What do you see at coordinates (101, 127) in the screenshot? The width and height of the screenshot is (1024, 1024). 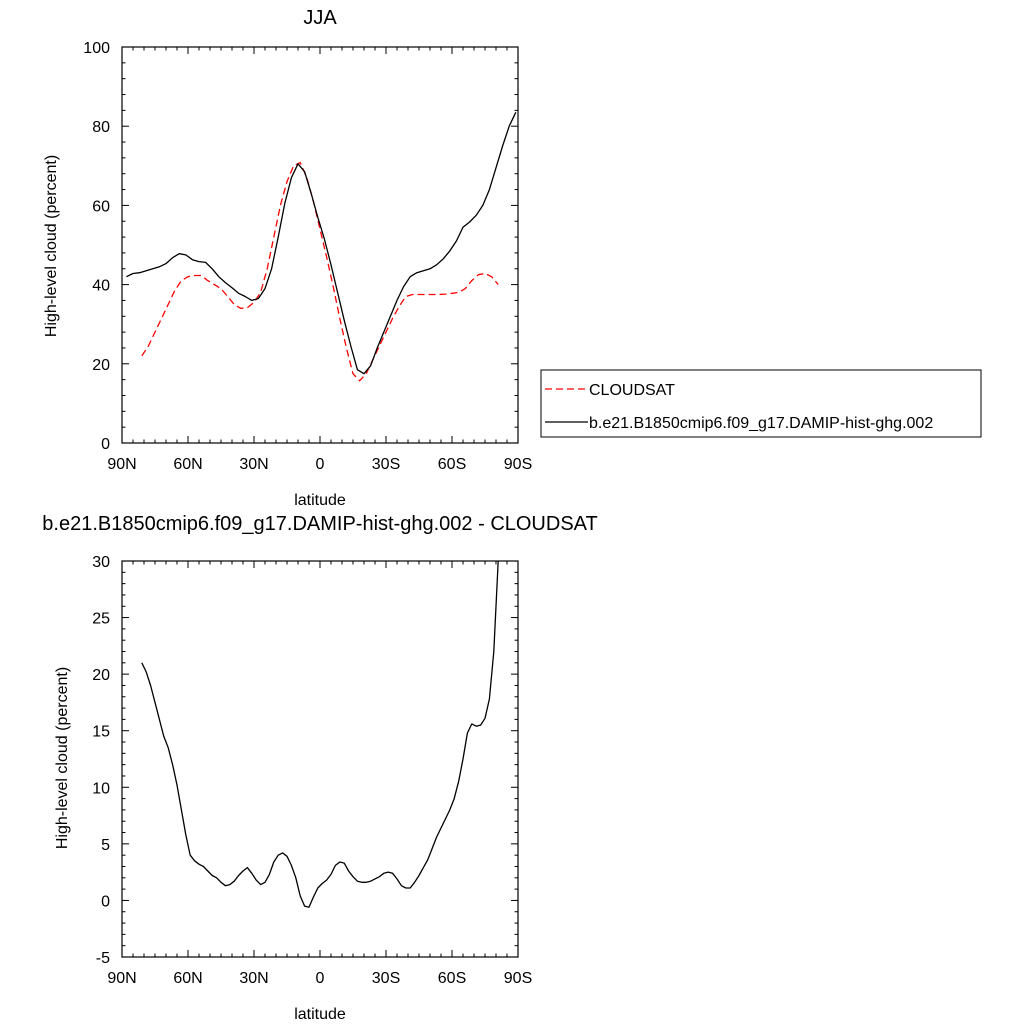 I see `top-y-tick-label: 80` at bounding box center [101, 127].